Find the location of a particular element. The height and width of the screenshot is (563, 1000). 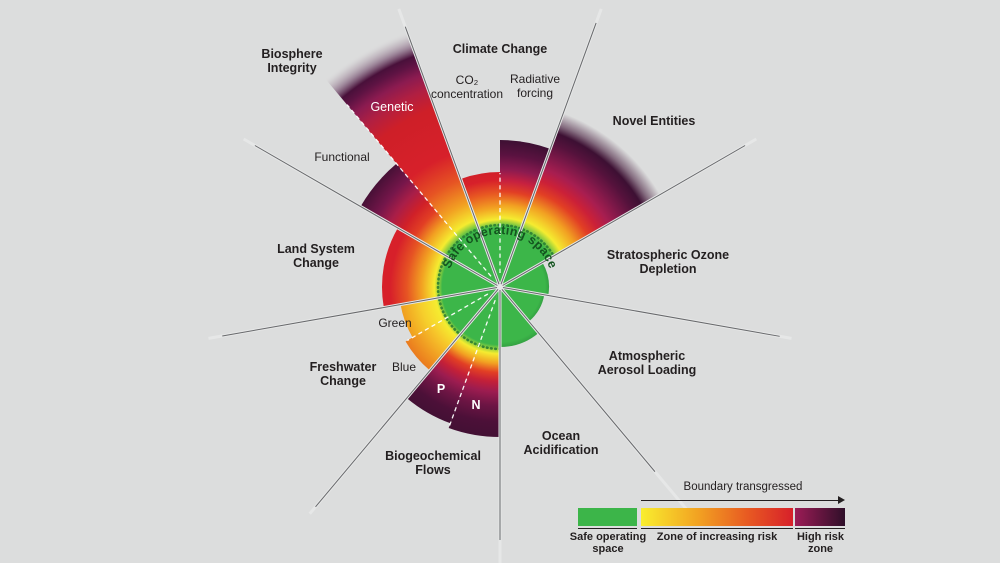

wedge-atmospheric-aerosol-loading is located at coordinates (522, 304).